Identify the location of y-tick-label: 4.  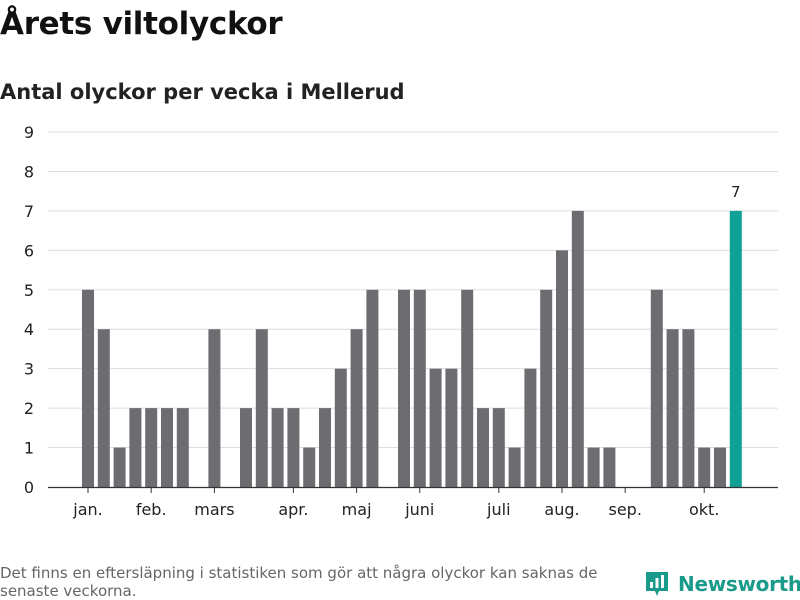
(29, 329).